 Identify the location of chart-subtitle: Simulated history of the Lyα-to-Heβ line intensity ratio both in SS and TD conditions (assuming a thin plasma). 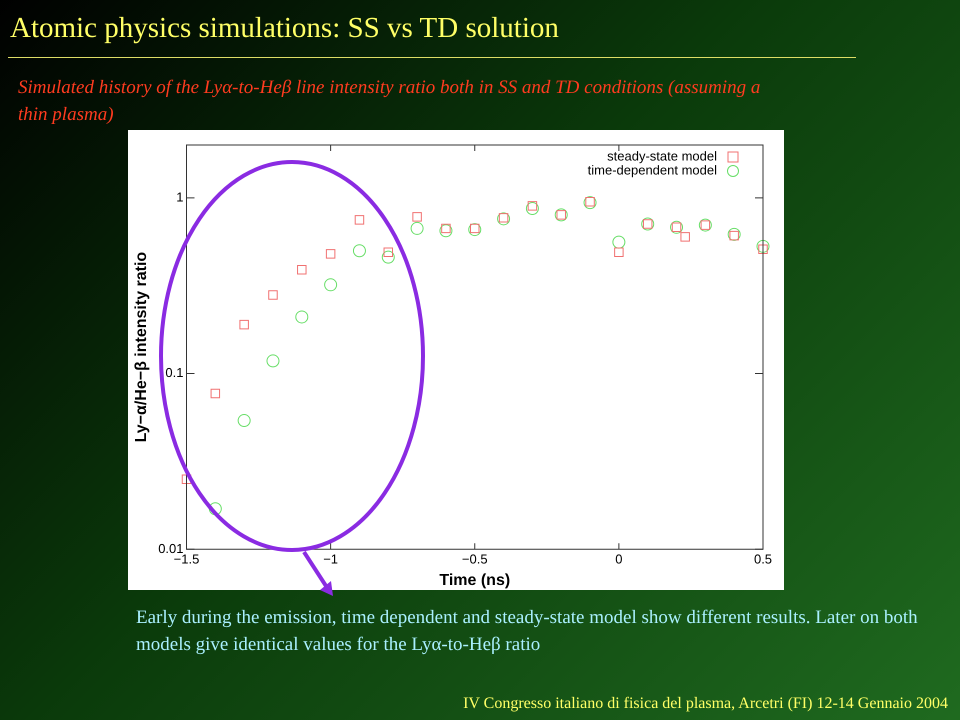
(390, 101).